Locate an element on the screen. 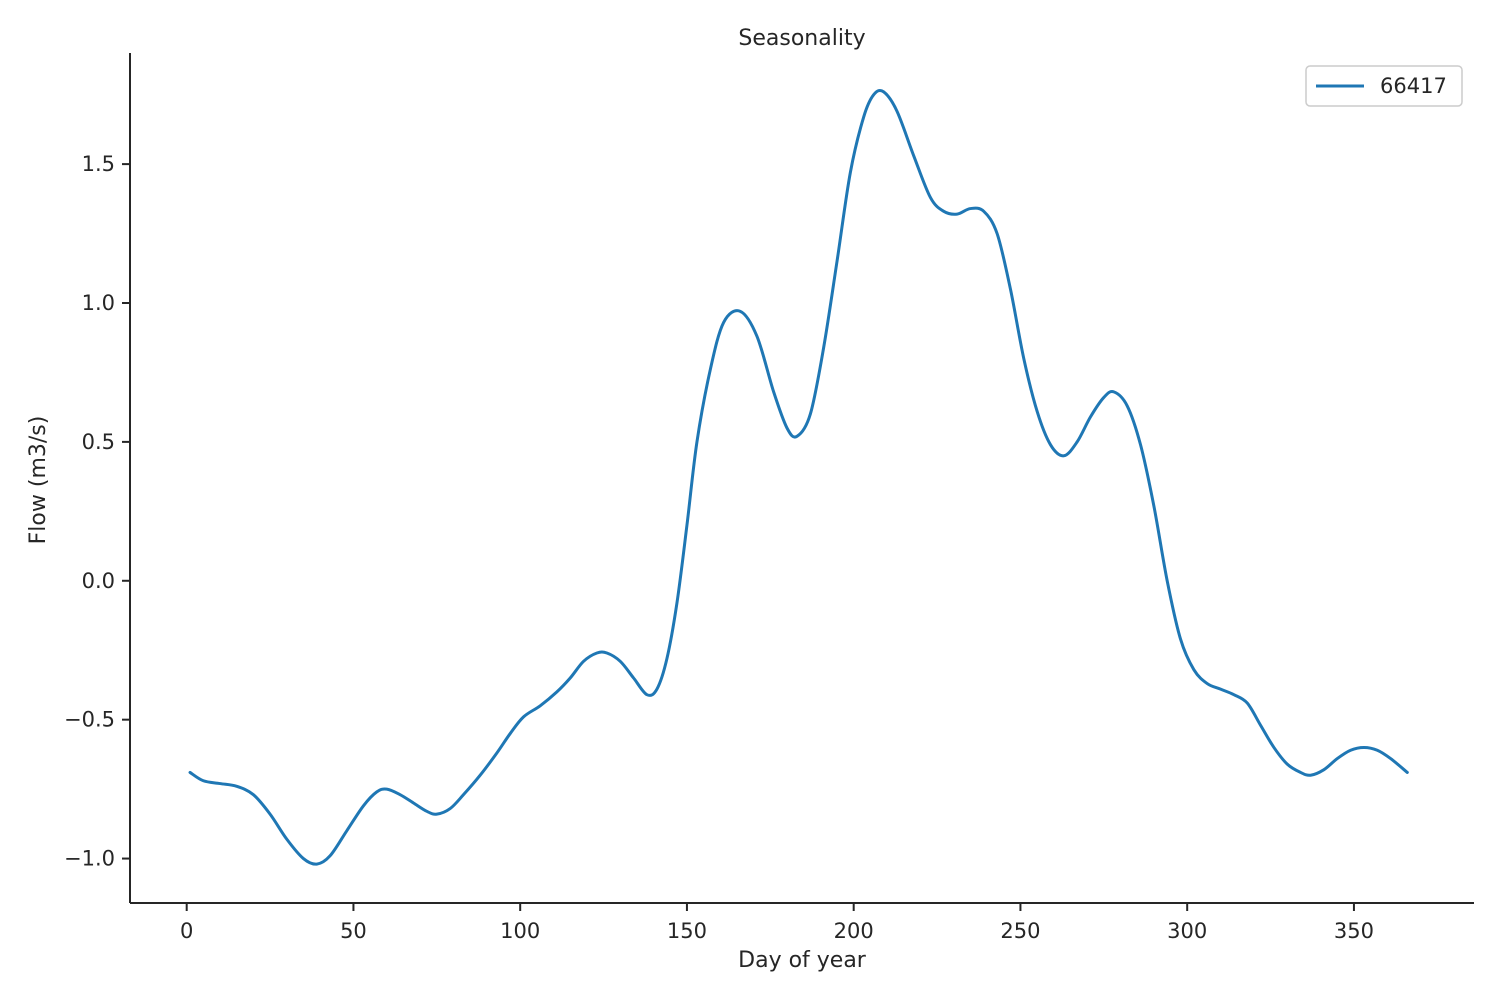 The width and height of the screenshot is (1500, 1000). y-axis-label: Flow (m3/s) is located at coordinates (38, 480).